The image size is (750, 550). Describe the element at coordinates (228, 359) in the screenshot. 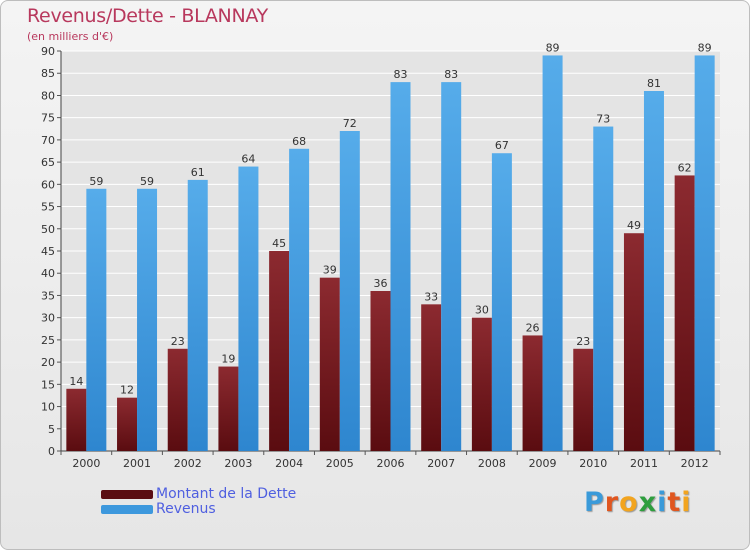

I see `data-label: 19` at that location.